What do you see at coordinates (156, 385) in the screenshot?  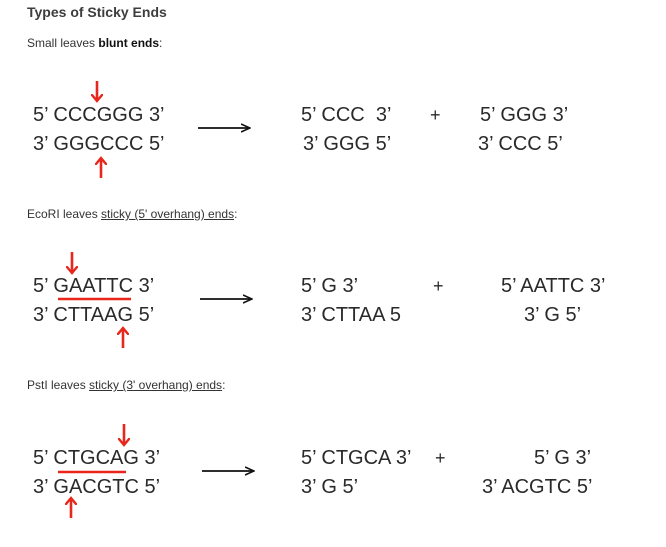 I see `term-3-overhang: sticky (3' overhang) ends` at bounding box center [156, 385].